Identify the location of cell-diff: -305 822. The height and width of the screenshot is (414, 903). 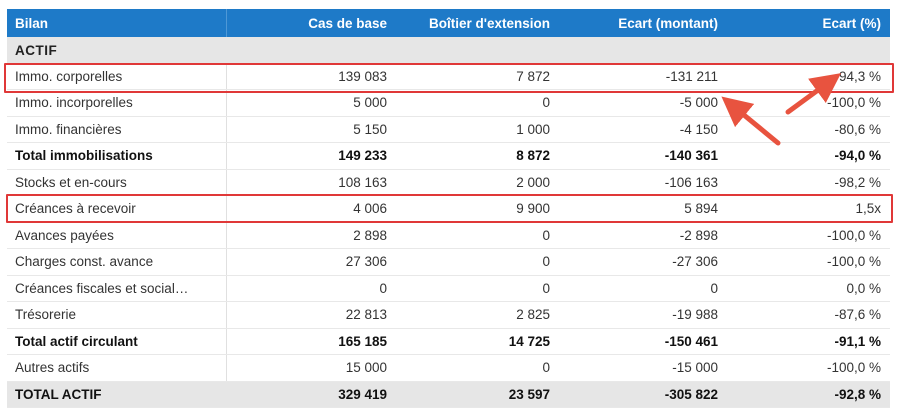
(691, 394).